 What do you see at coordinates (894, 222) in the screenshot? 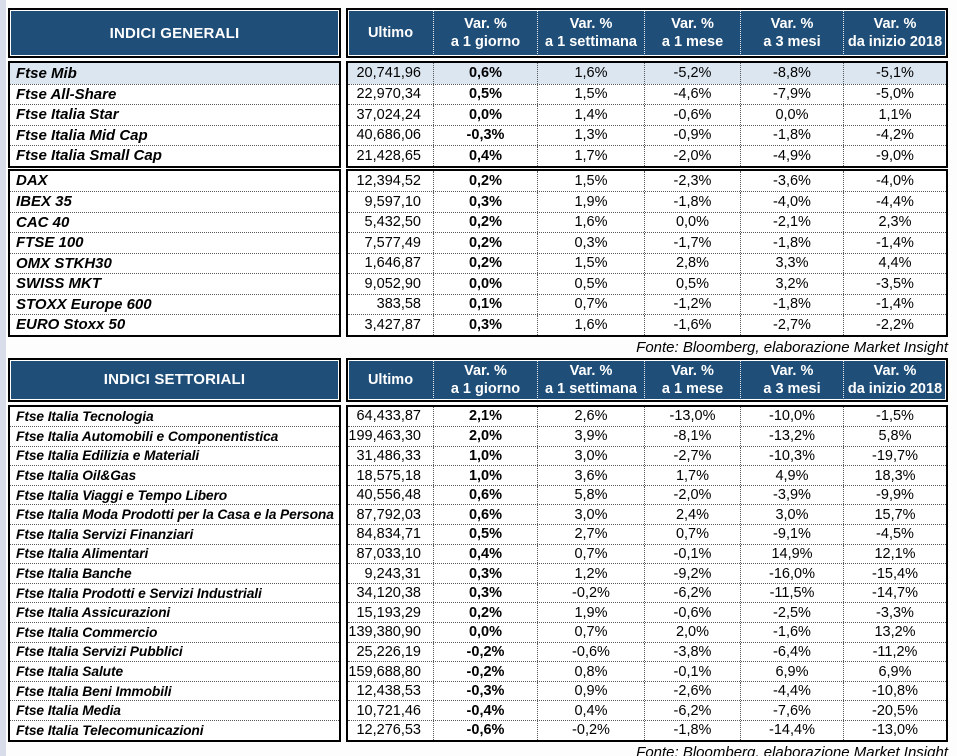
I see `value-cell: 2,3%` at bounding box center [894, 222].